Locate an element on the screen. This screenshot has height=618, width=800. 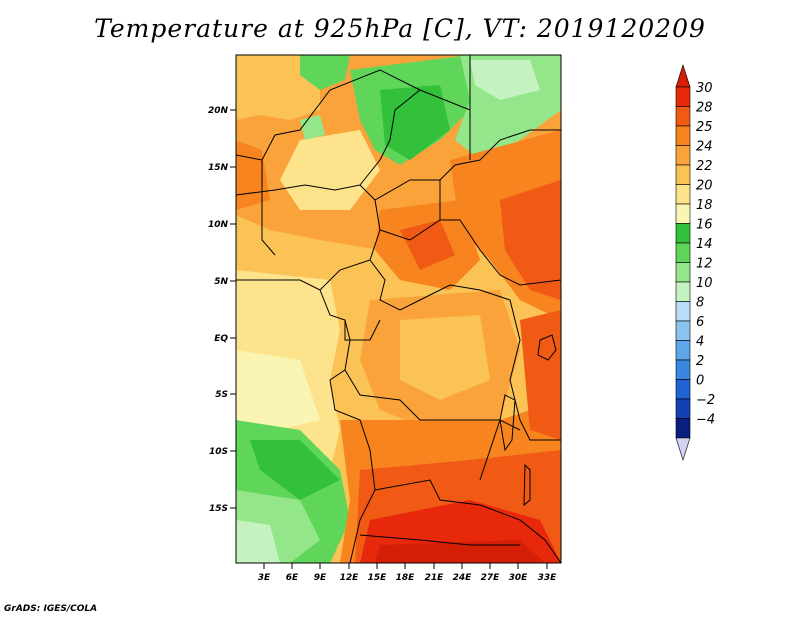
colorbar-label: 22 is located at coordinates (704, 166).